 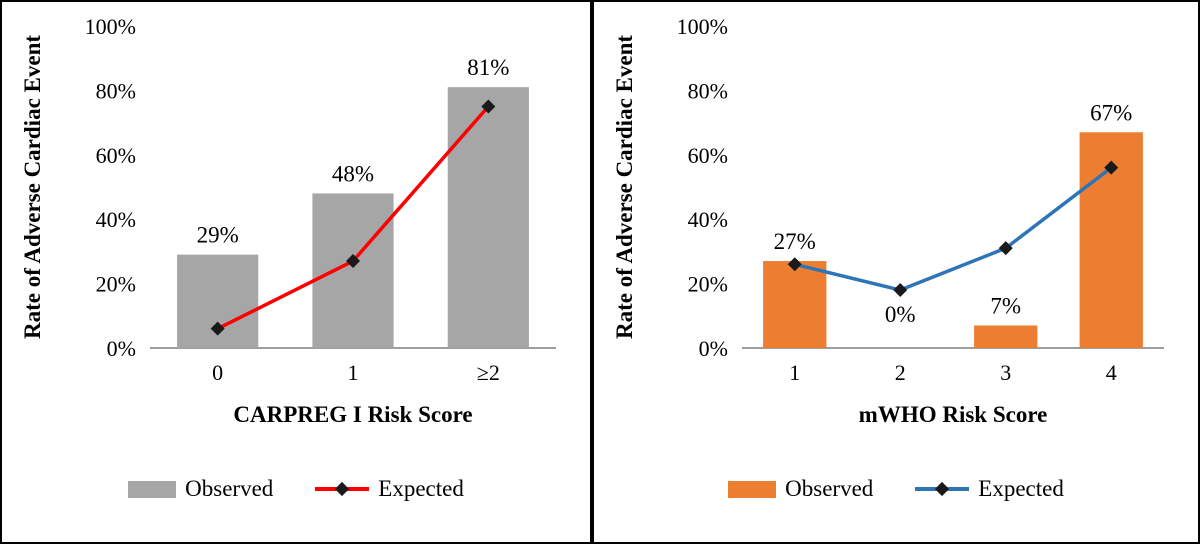 I want to click on data-label: 29%, so click(x=218, y=235).